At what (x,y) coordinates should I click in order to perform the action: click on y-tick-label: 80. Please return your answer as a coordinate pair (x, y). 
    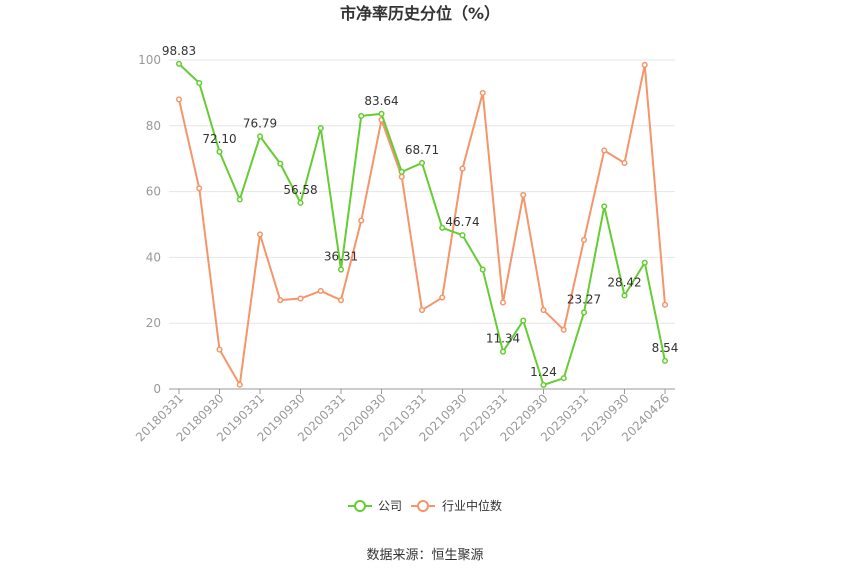
    Looking at the image, I should click on (153, 126).